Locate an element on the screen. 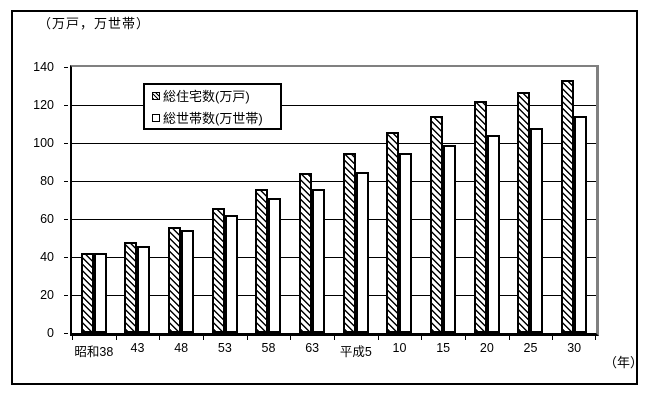 The height and width of the screenshot is (403, 647). bar-group-10: 10 is located at coordinates (400, 211).